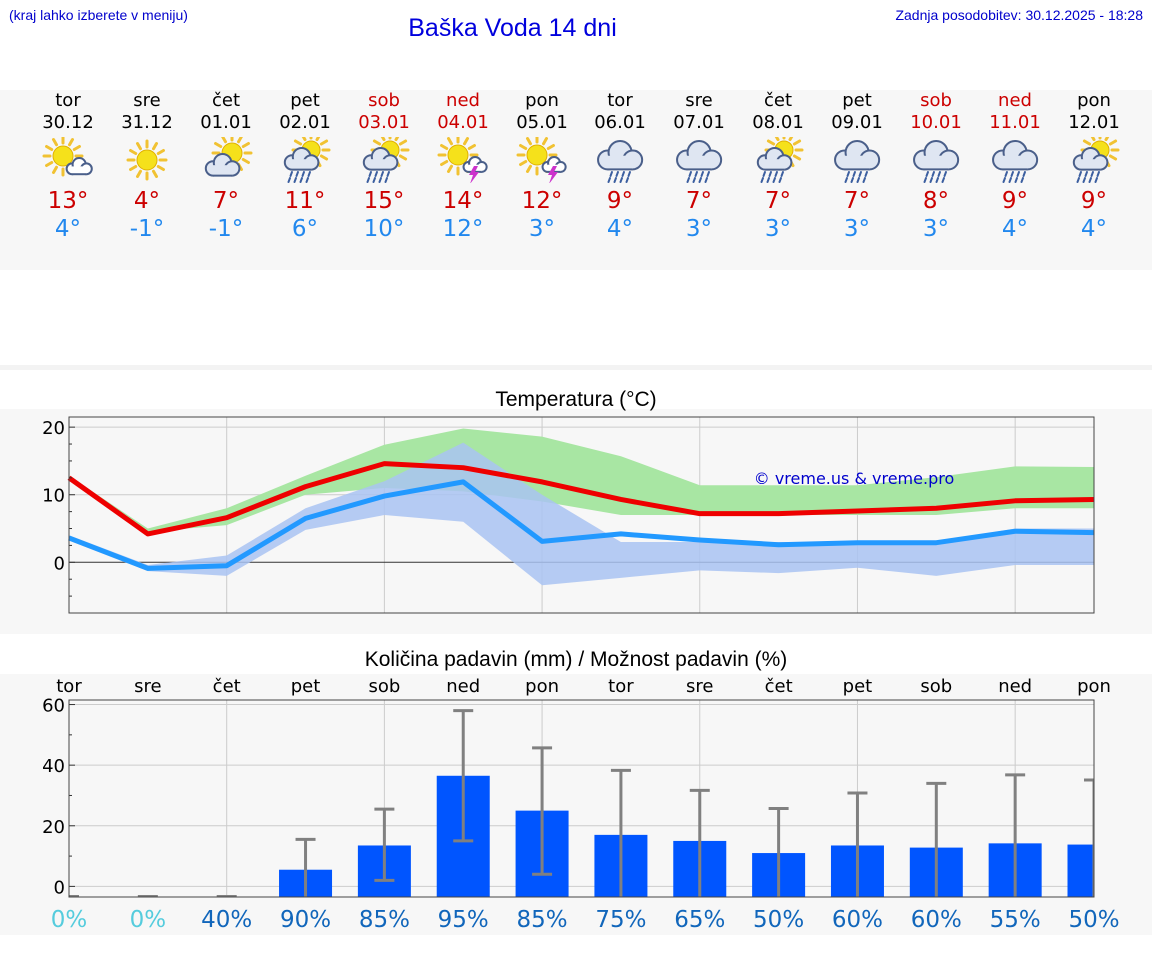 The width and height of the screenshot is (1152, 975). Describe the element at coordinates (621, 686) in the screenshot. I see `x-category-label: tor` at that location.